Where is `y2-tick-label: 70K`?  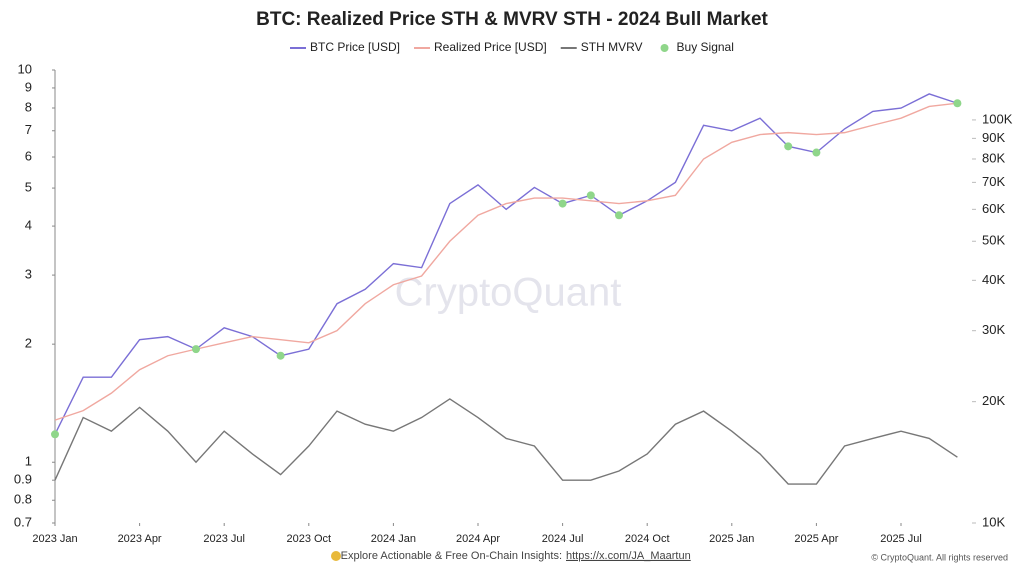 y2-tick-label: 70K is located at coordinates (993, 181).